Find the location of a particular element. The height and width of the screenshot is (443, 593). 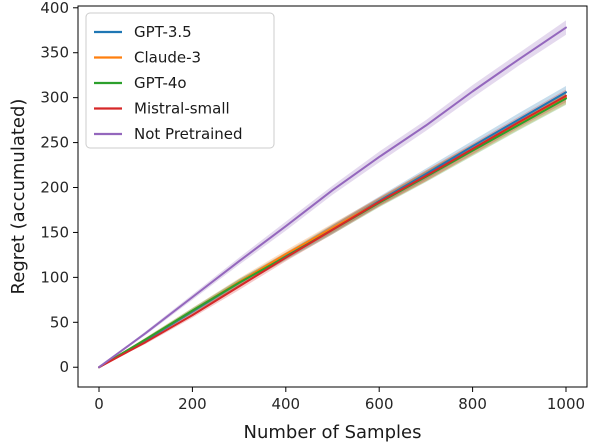

x-axis-ticks: 0 200 400 600 800 1000 is located at coordinates (339, 400).